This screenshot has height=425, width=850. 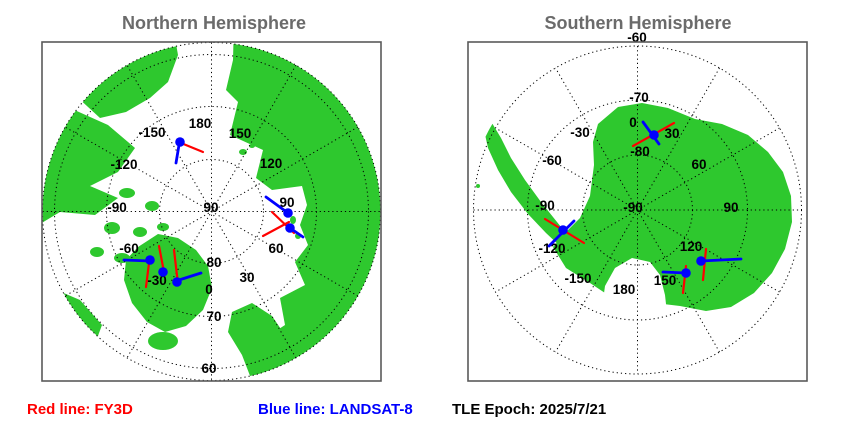 I want to click on landmass-iceland, so click(x=163, y=341).